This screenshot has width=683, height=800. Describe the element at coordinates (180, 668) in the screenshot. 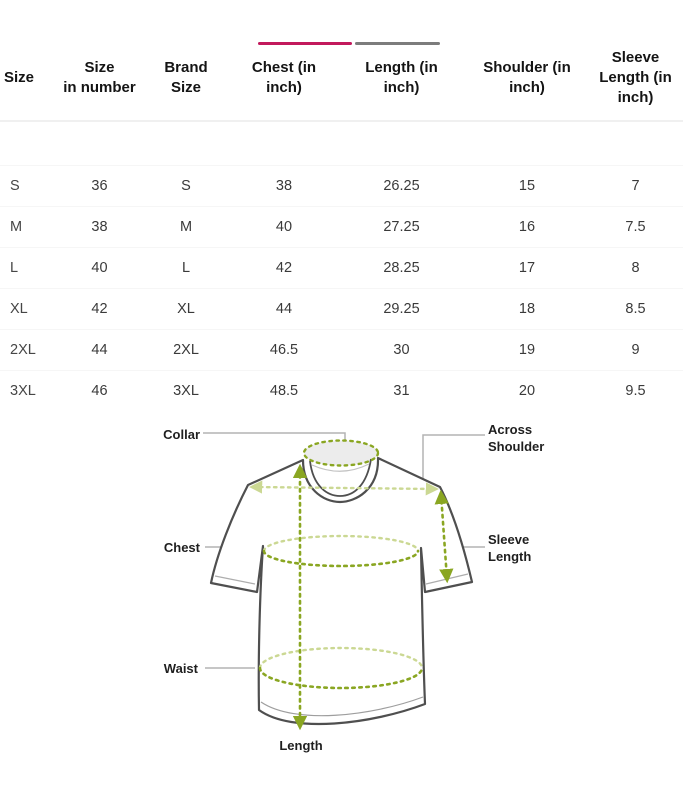

I see `waist-label: Waist` at that location.